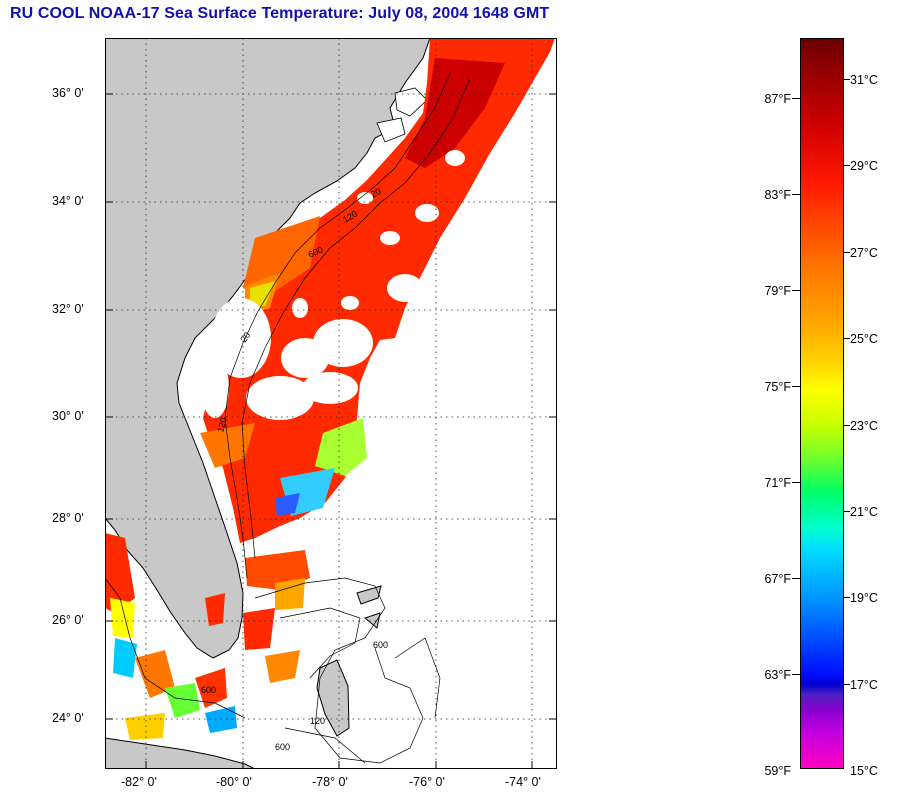 The image size is (897, 793). Describe the element at coordinates (330, 782) in the screenshot. I see `longitude-label: -78° 0'` at that location.